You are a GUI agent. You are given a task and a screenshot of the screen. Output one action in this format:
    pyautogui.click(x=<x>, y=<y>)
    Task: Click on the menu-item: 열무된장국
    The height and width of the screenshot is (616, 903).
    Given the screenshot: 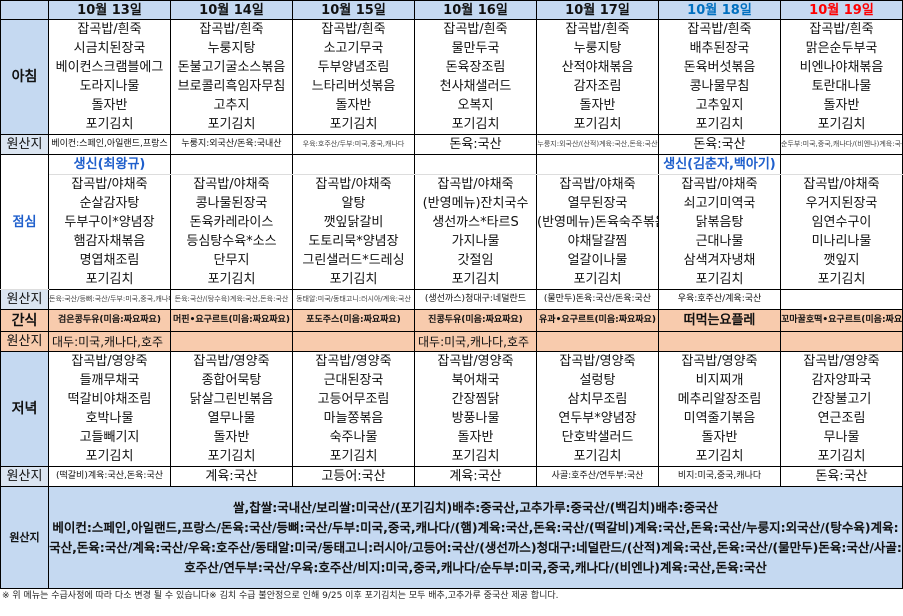 What is the action you would take?
    pyautogui.click(x=597, y=203)
    